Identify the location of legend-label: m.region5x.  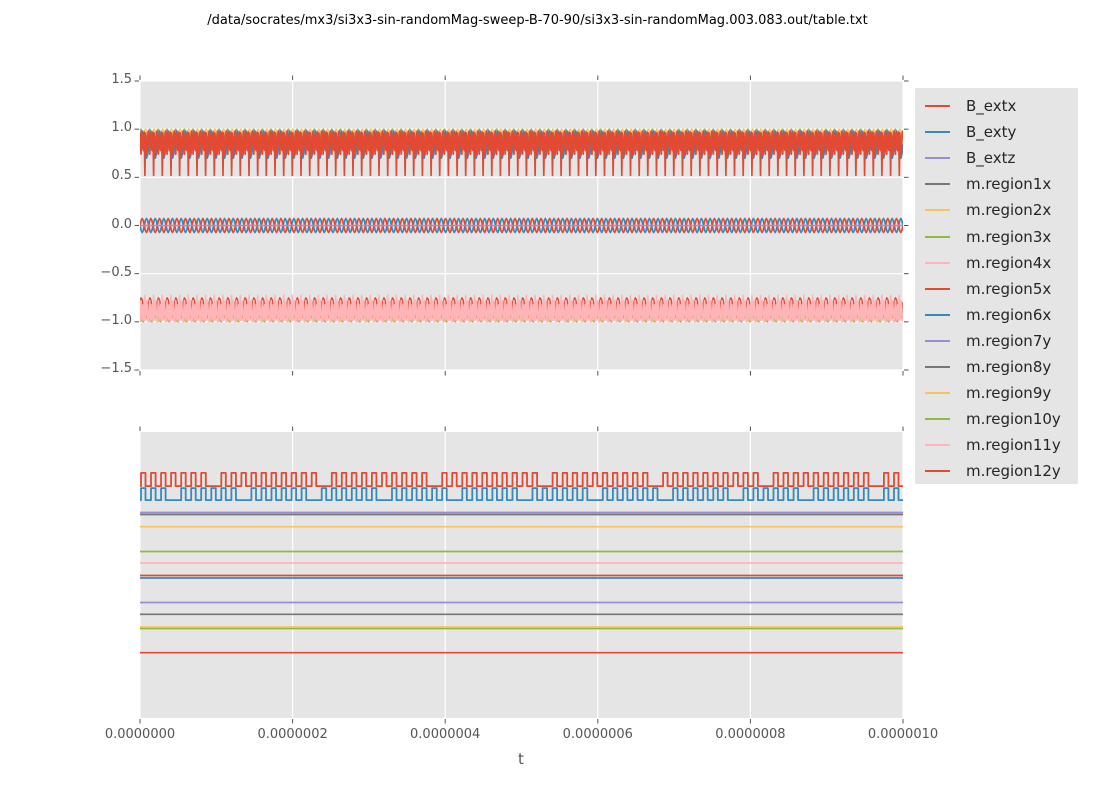
(1009, 288).